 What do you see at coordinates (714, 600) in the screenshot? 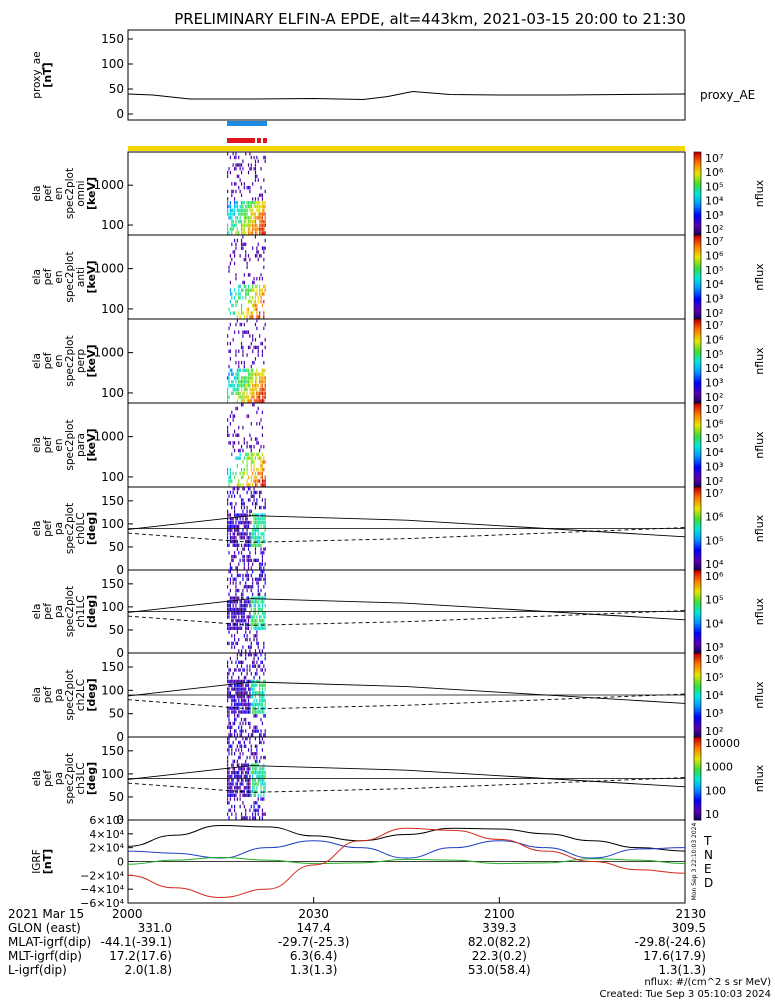
I see `colorbar-tick-label: 10⁵` at bounding box center [714, 600].